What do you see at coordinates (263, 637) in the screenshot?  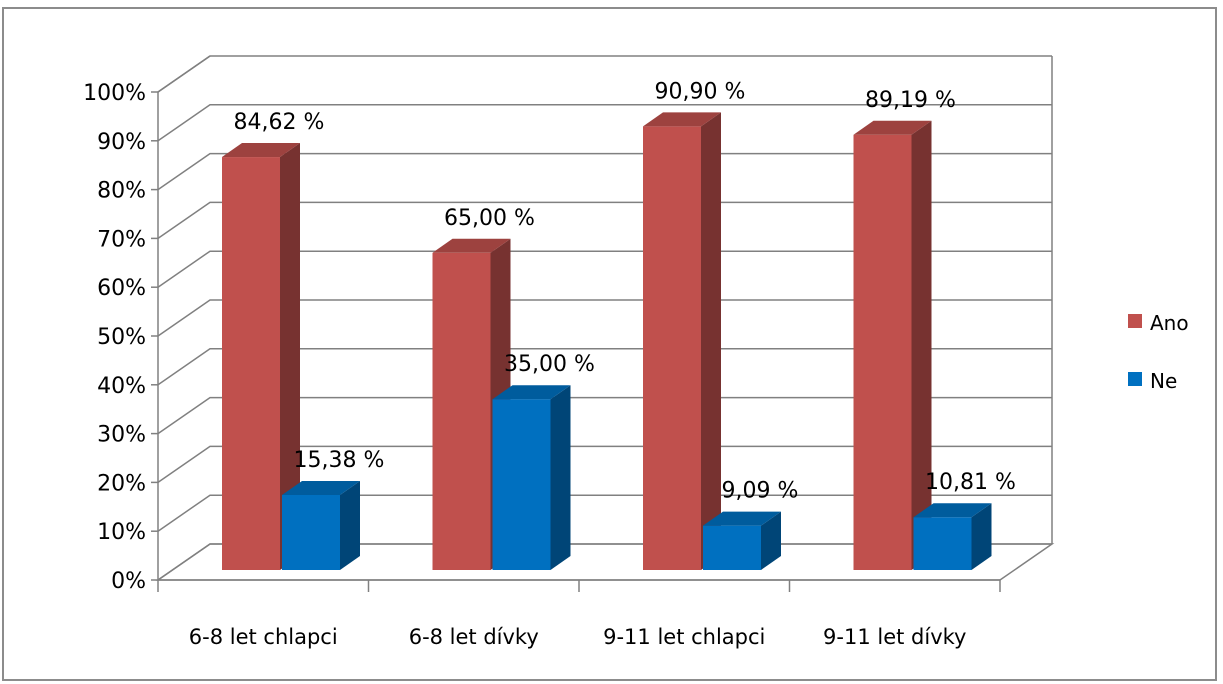 I see `x-tick-label: 6-8 let chlapci` at bounding box center [263, 637].